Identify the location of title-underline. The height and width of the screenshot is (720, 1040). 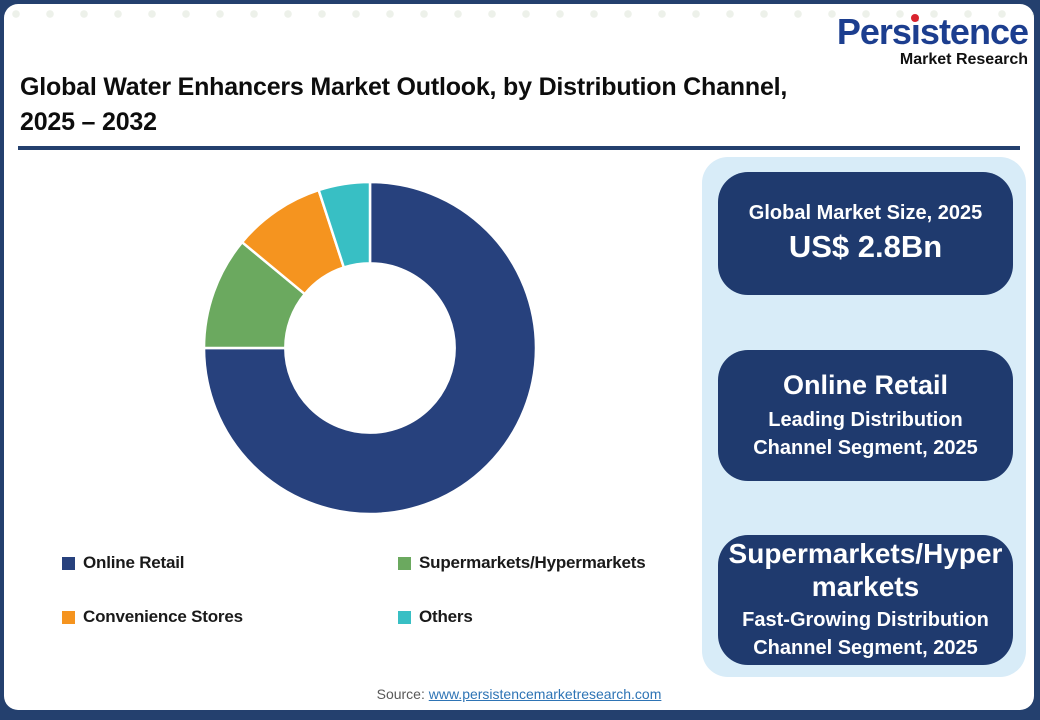
(519, 148).